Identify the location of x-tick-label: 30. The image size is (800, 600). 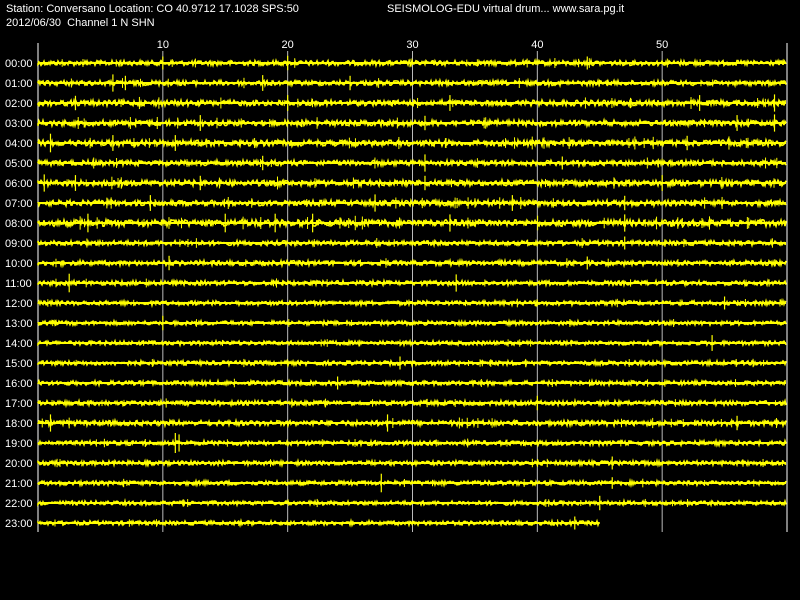
(412, 45).